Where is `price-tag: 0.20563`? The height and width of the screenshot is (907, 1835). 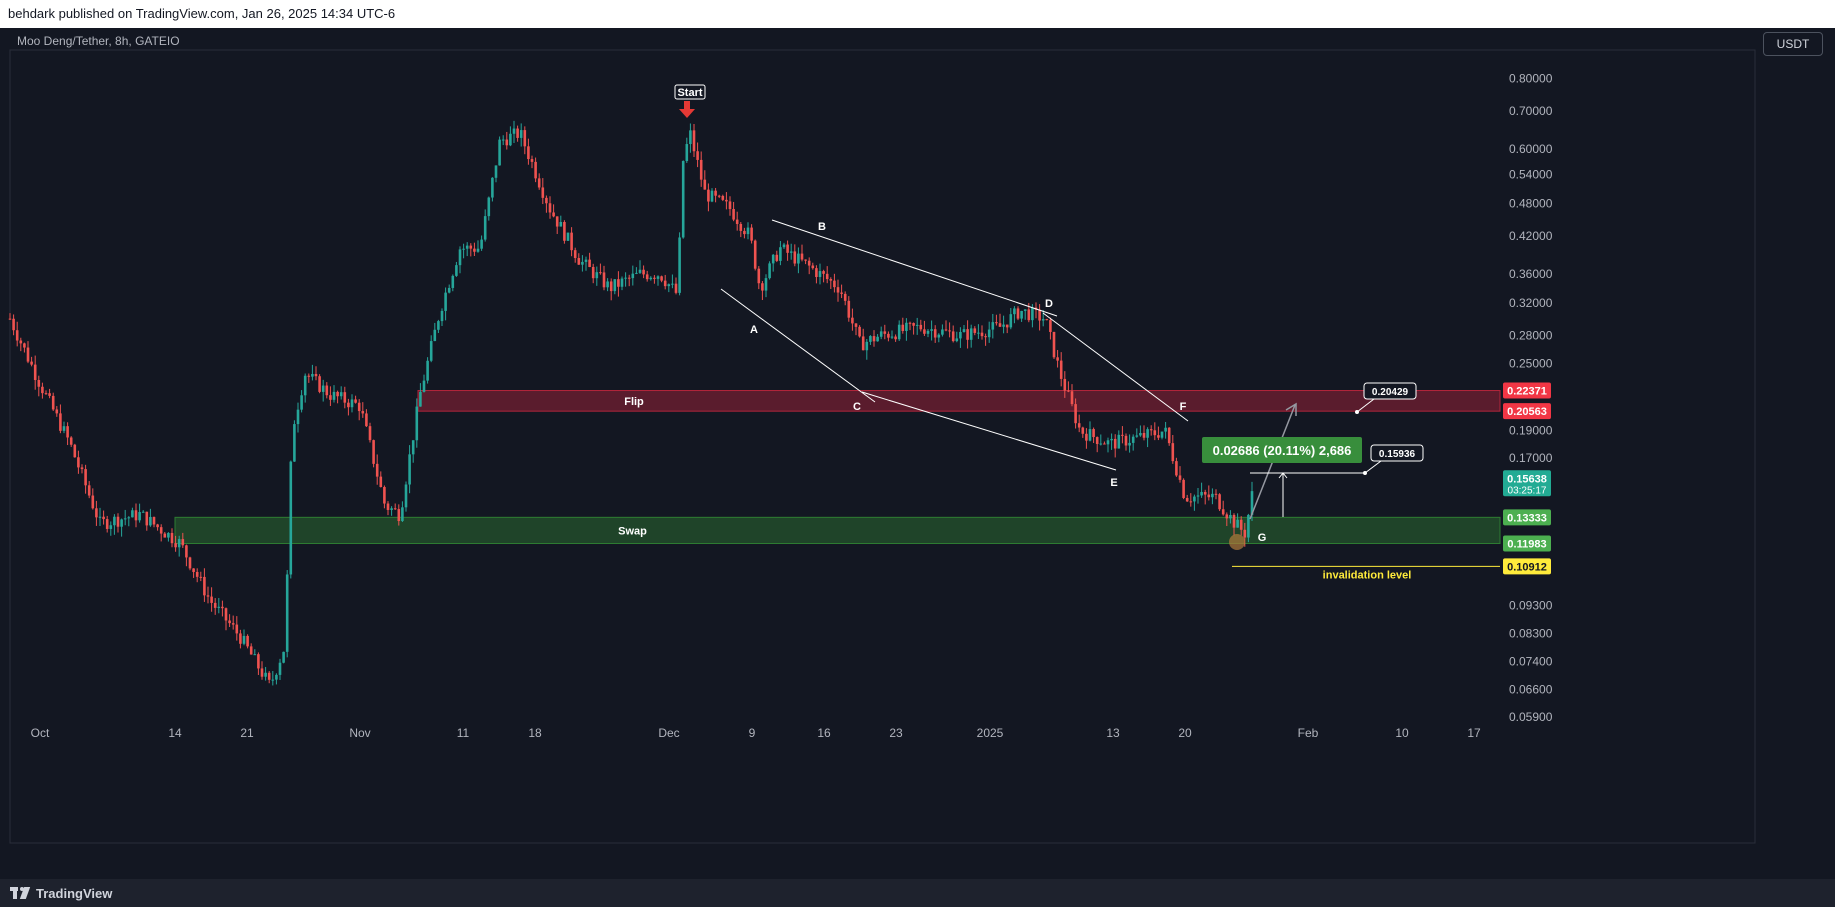
price-tag: 0.20563 is located at coordinates (1527, 411).